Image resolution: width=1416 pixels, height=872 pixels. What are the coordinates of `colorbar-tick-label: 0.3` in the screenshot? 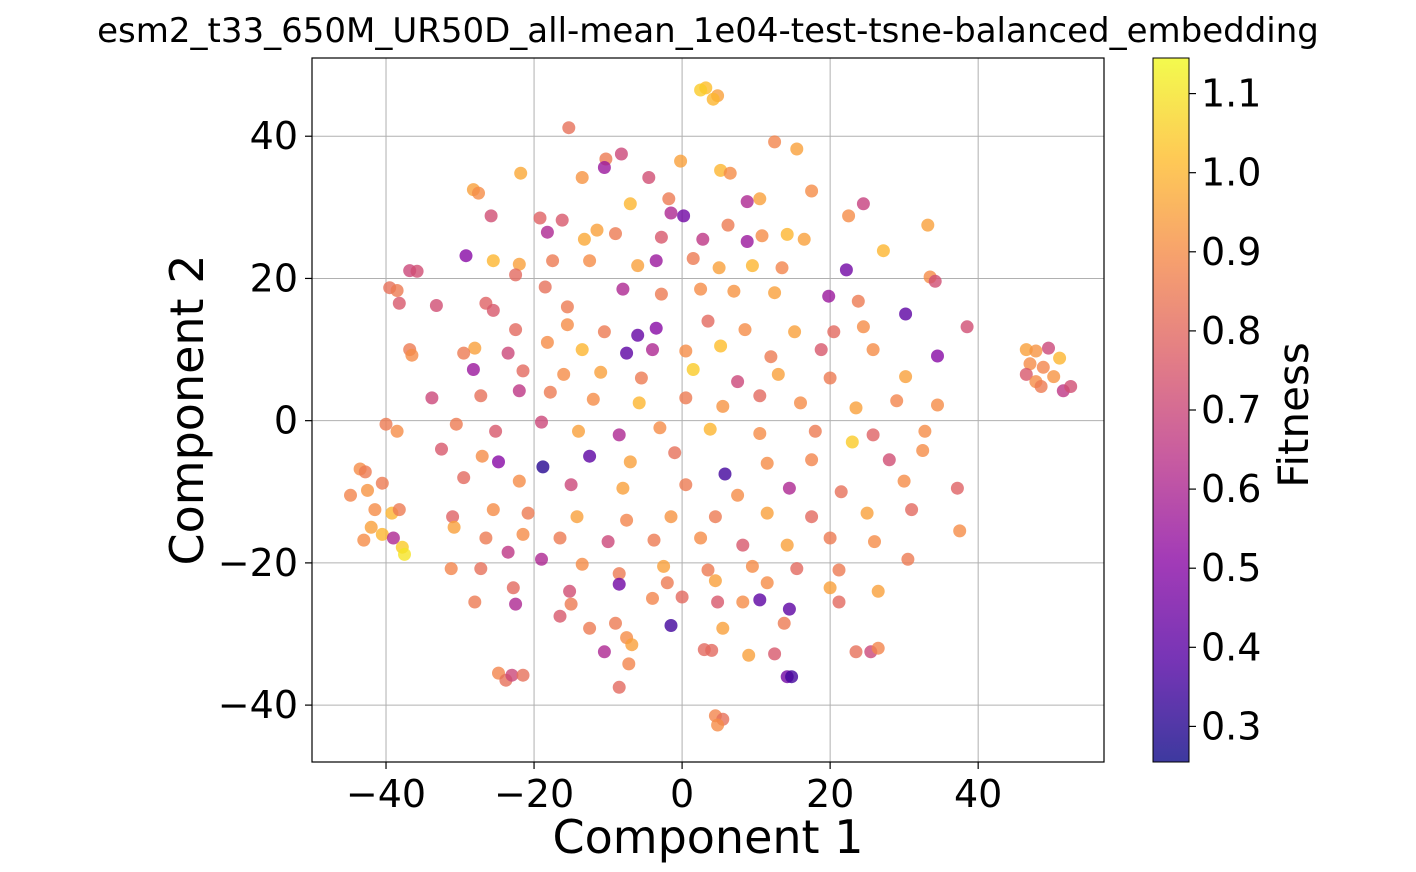 It's located at (1231, 726).